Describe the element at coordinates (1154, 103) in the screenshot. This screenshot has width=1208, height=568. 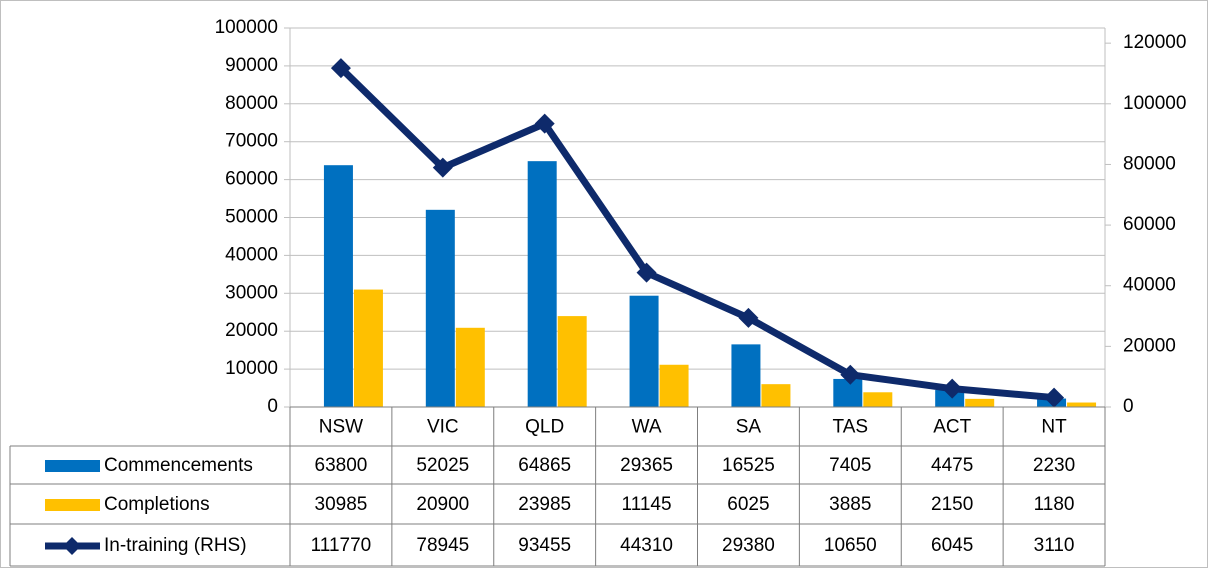
I see `y2-tick-label: 100000` at that location.